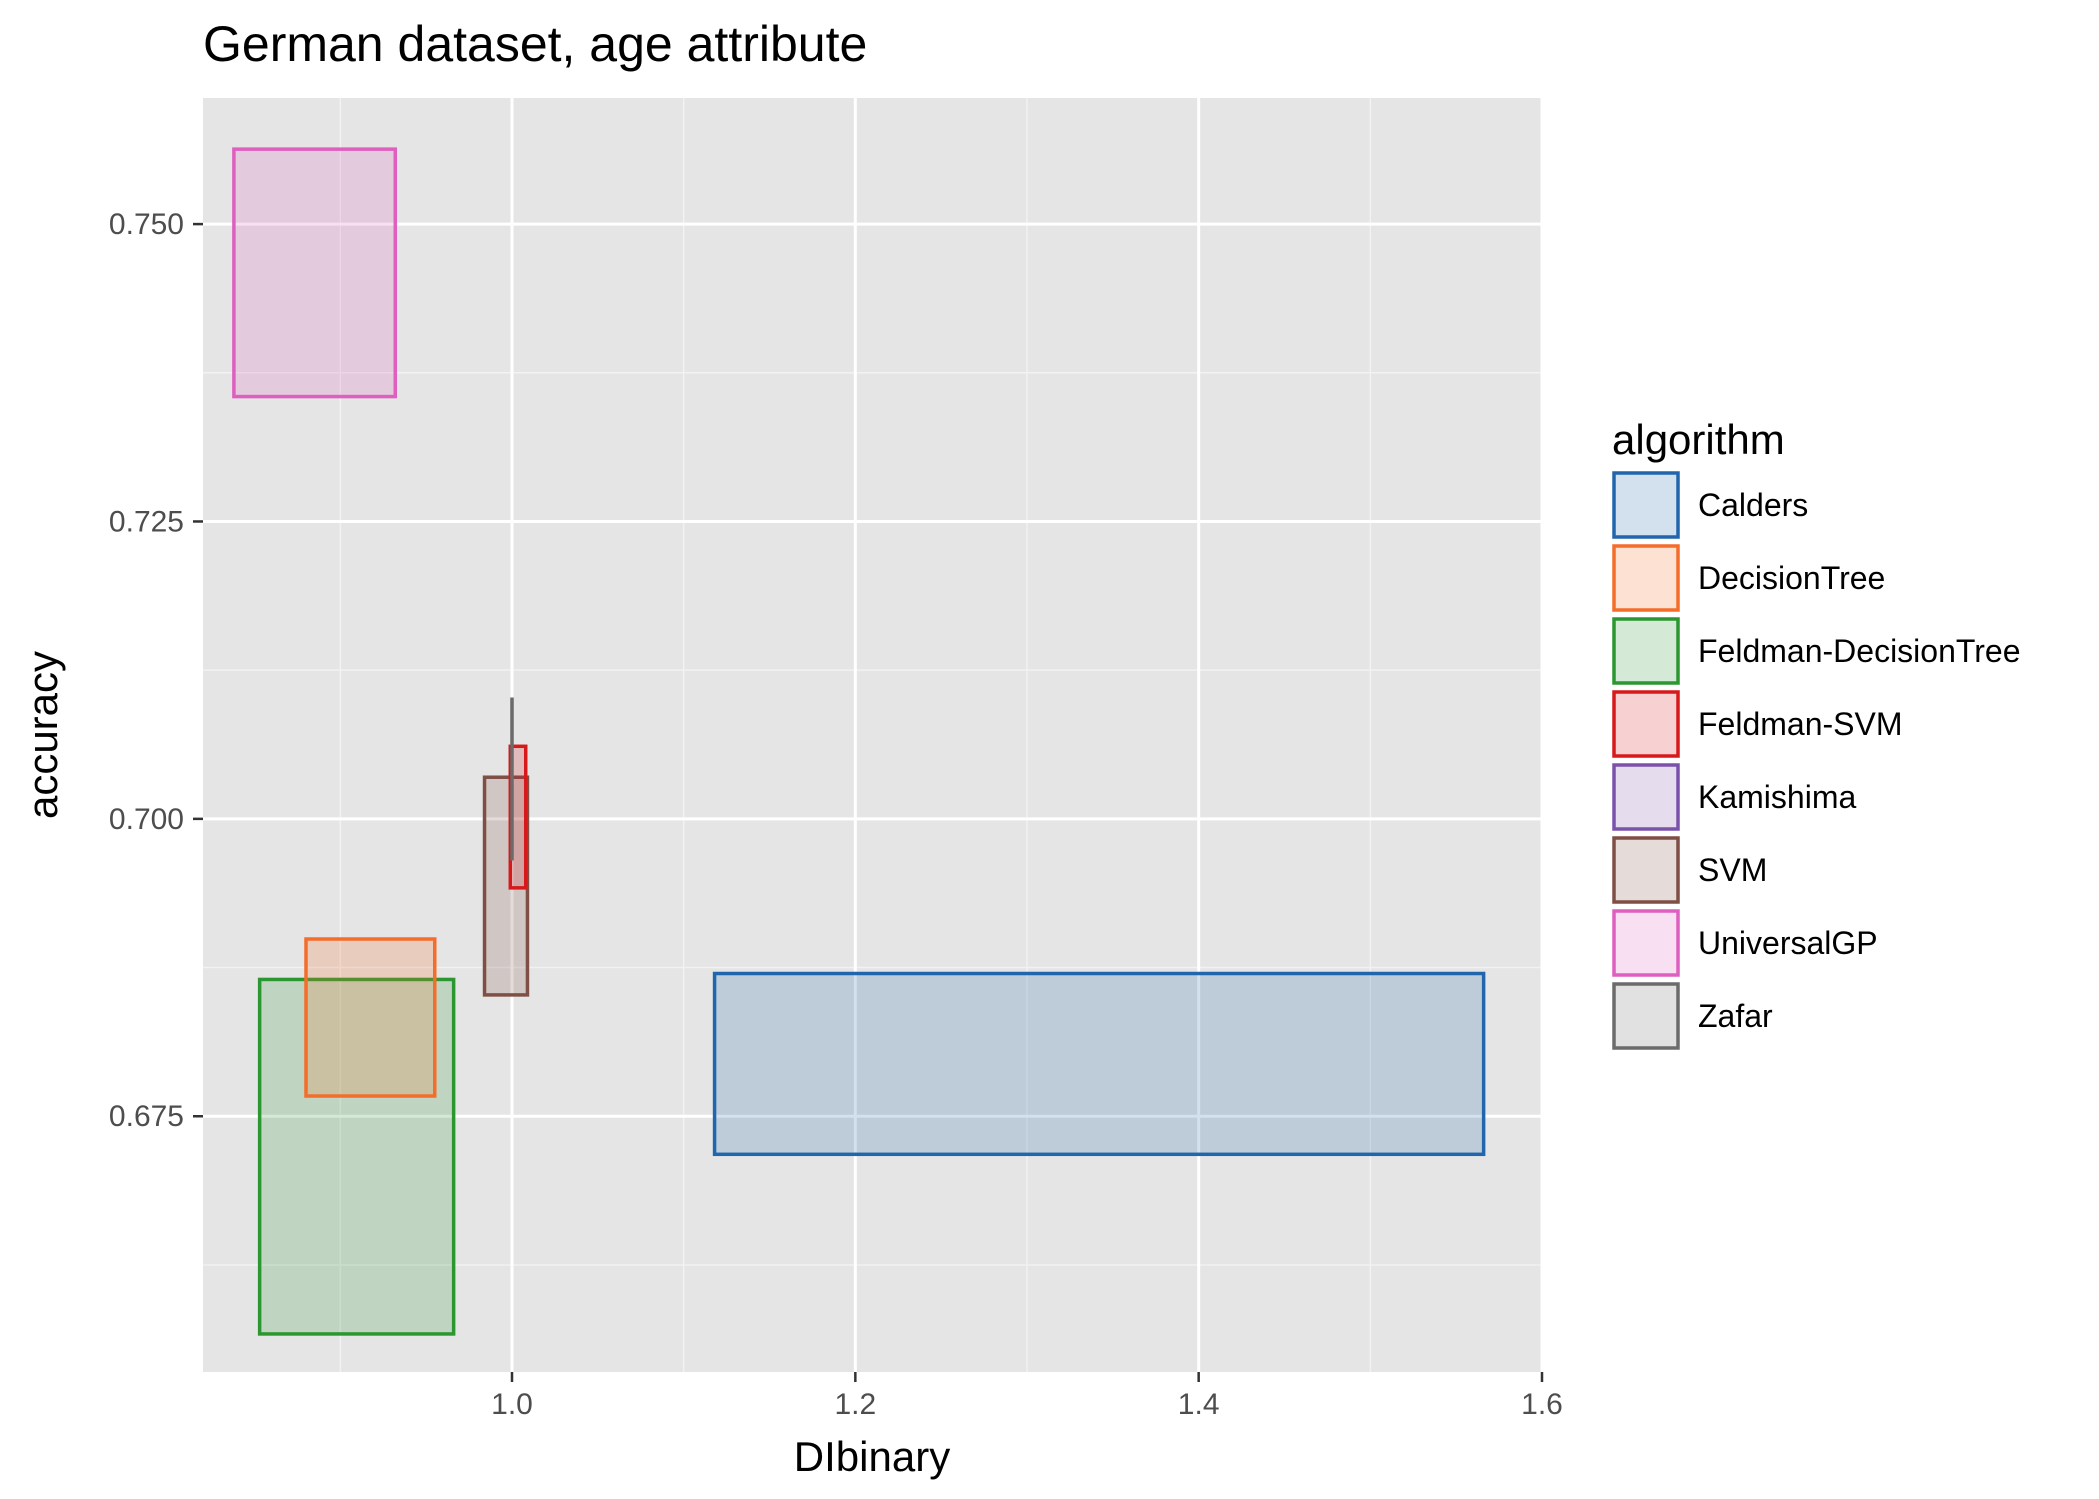  What do you see at coordinates (1646, 1016) in the screenshot?
I see `legend-key-zafar` at bounding box center [1646, 1016].